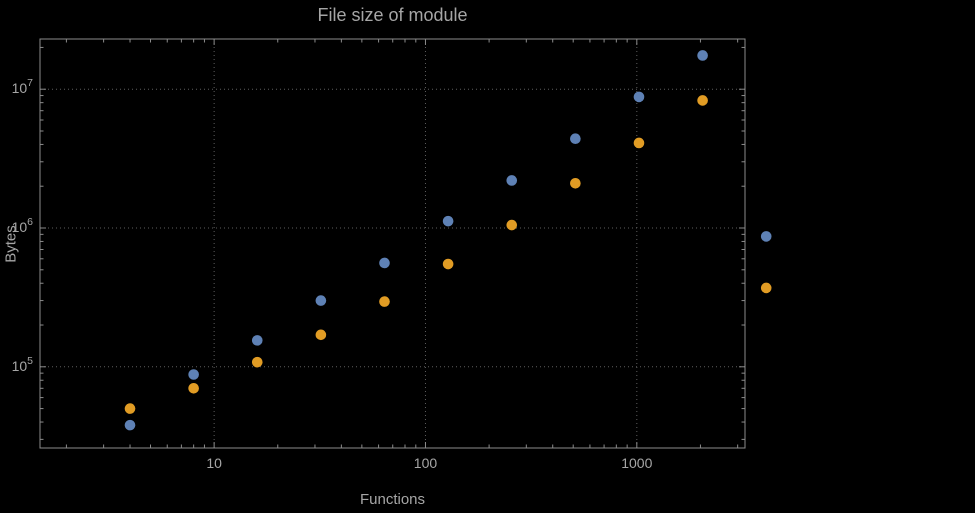  Describe the element at coordinates (392, 499) in the screenshot. I see `x-axis-label: Functions` at that location.